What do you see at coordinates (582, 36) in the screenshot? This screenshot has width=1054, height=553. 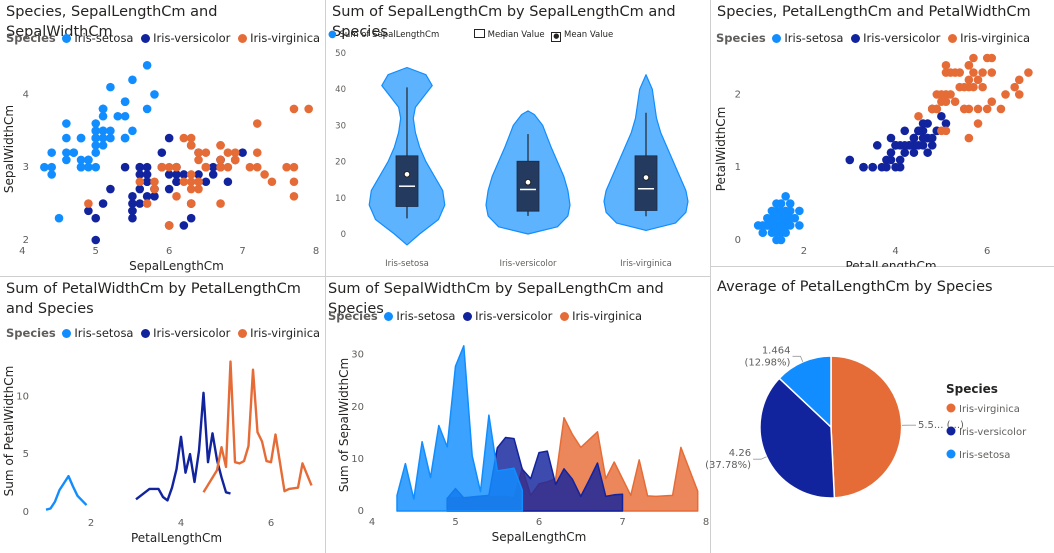 I see `legend-item-mean: ● Mean Value` at bounding box center [582, 36].